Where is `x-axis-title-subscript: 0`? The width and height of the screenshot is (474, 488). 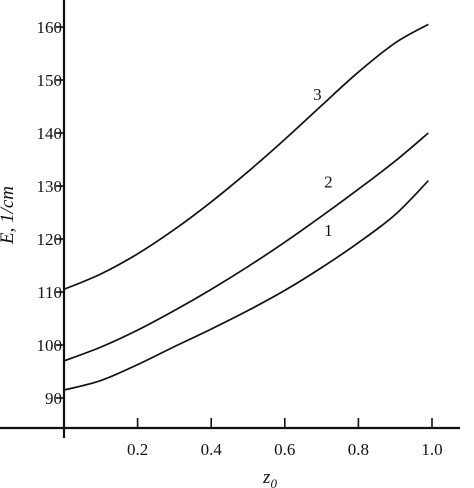 x-axis-title-subscript: 0 is located at coordinates (273, 482).